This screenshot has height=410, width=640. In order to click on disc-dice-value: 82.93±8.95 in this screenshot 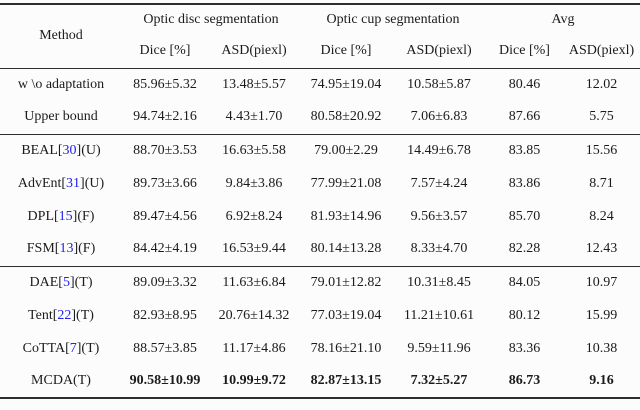, I will do `click(165, 315)`.